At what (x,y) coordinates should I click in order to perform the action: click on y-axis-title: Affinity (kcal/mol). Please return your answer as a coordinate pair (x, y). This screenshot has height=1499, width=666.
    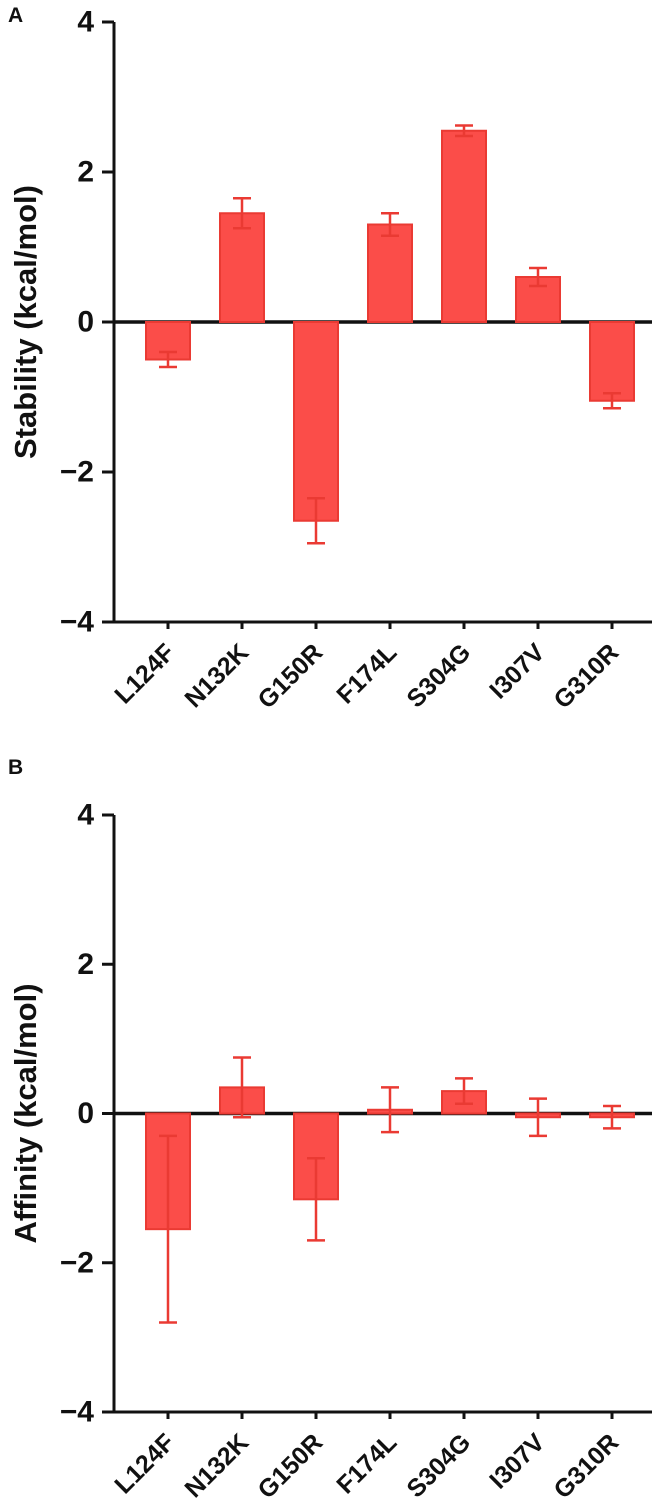
    Looking at the image, I should click on (25, 1113).